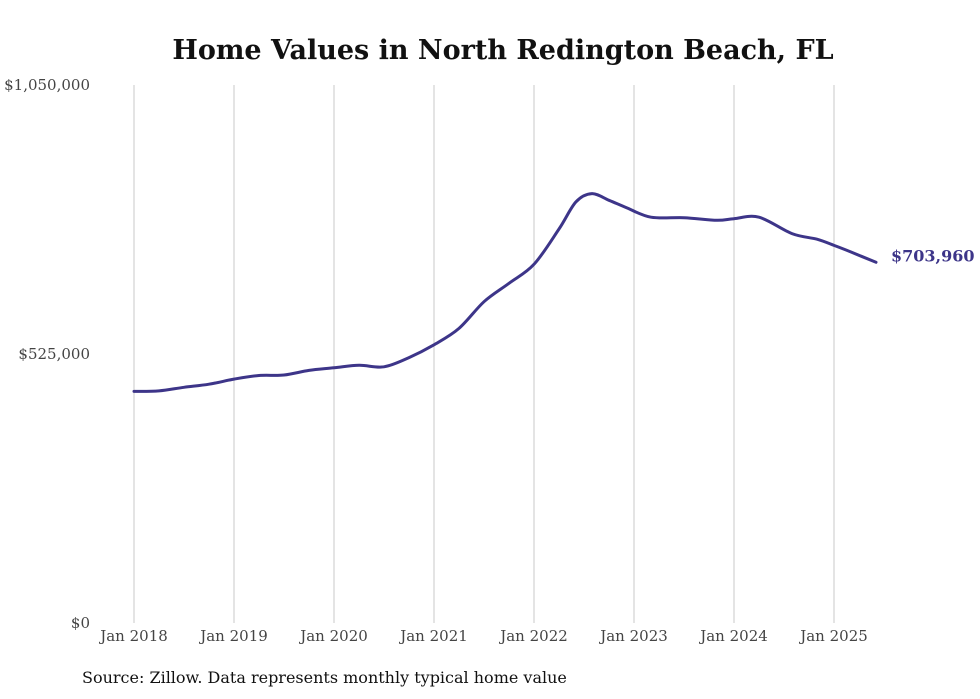  I want to click on x-tick-label: Jan 2024, so click(733, 636).